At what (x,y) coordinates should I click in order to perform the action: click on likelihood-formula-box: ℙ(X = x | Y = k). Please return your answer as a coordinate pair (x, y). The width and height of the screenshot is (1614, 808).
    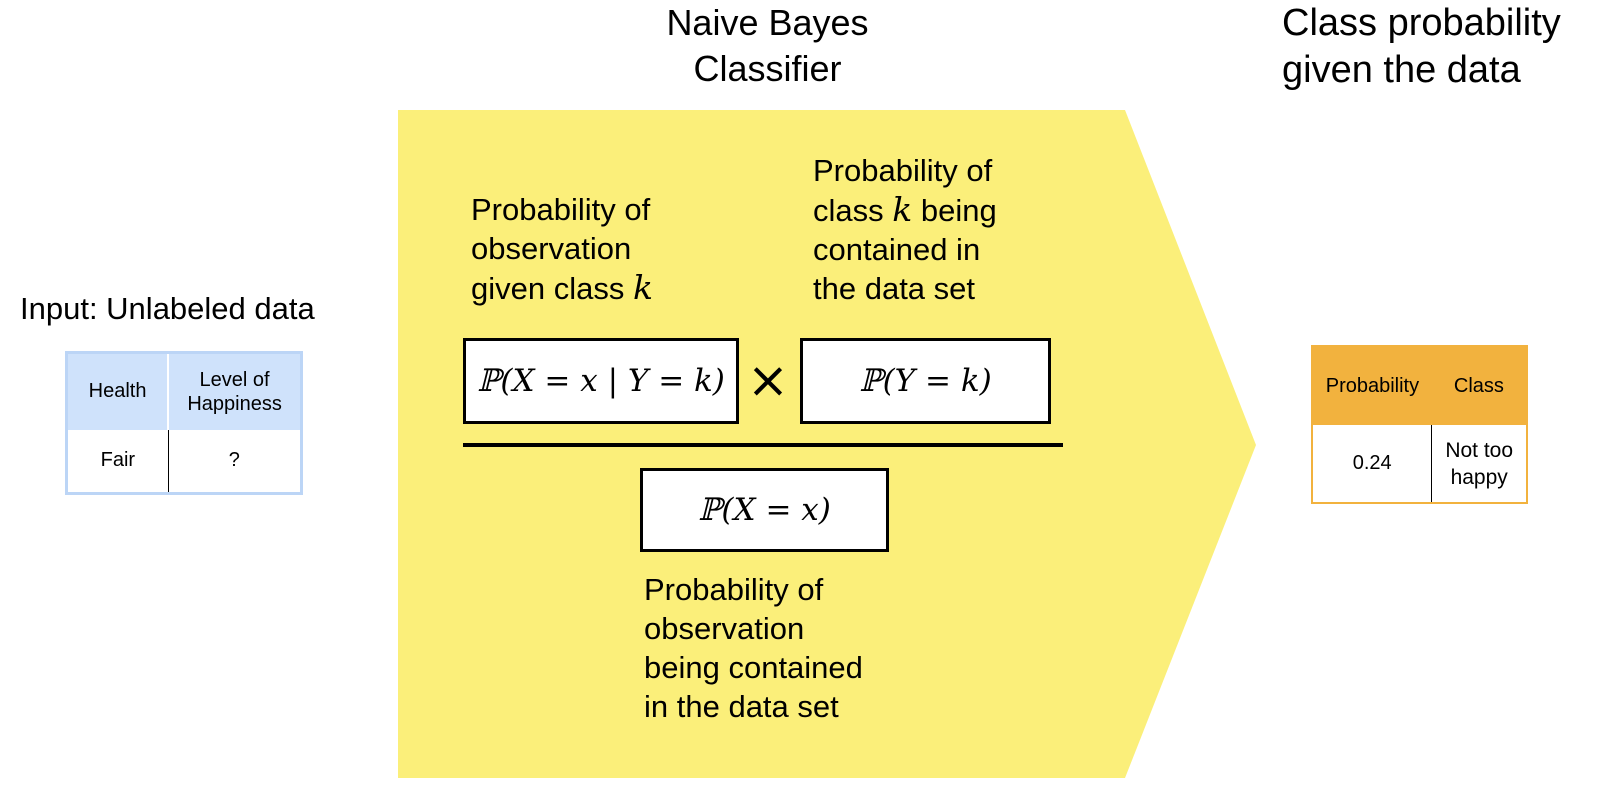
    Looking at the image, I should click on (601, 381).